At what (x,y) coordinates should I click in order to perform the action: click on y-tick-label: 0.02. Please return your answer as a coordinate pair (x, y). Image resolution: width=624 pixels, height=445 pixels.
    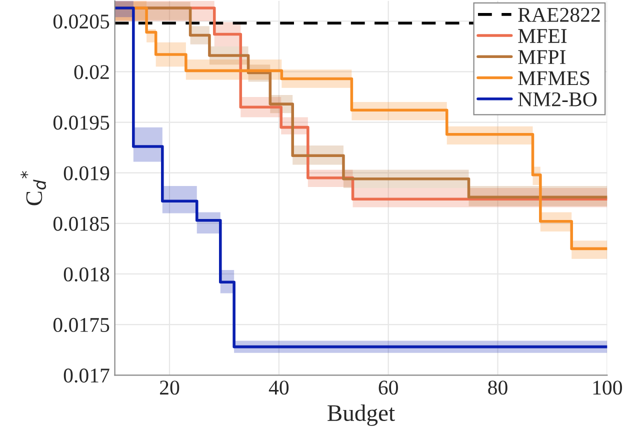
    Looking at the image, I should click on (91, 72).